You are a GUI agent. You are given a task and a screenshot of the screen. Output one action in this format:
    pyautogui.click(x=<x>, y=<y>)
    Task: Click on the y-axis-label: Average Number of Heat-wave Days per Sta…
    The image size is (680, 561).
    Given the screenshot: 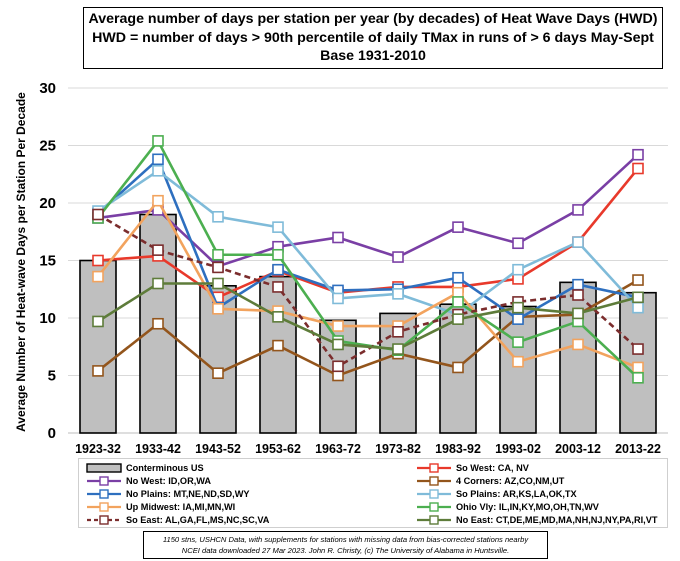 What is the action you would take?
    pyautogui.click(x=21, y=262)
    